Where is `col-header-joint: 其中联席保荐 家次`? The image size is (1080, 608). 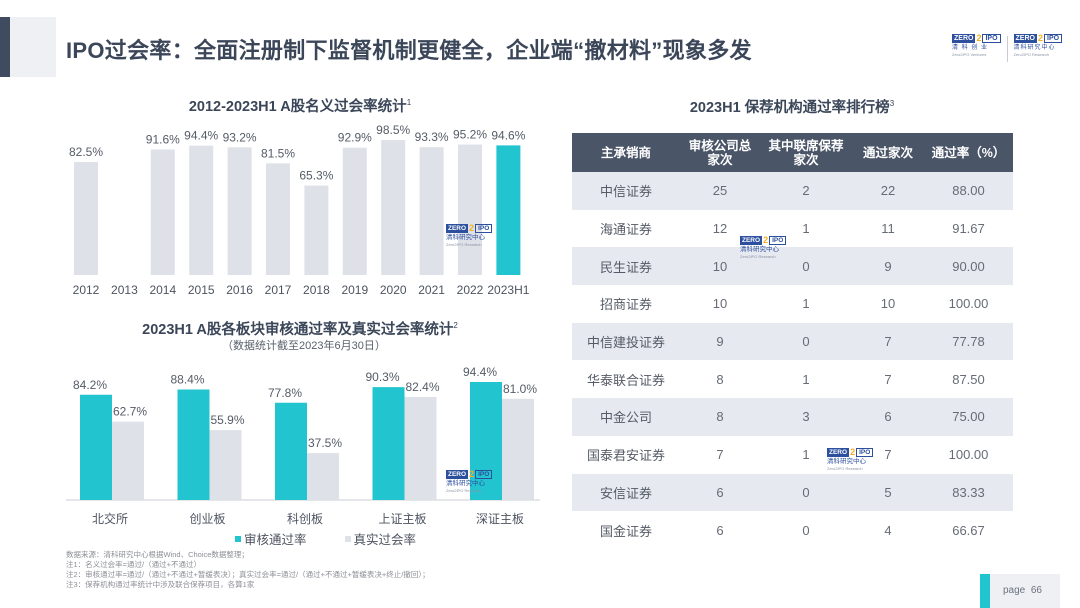
col-header-joint: 其中联席保荐 家次 is located at coordinates (806, 152).